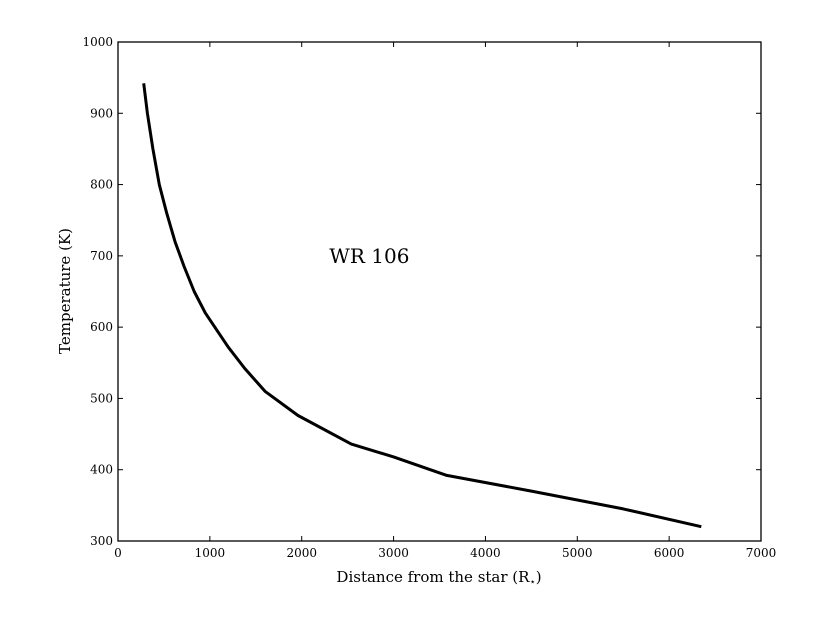 This screenshot has width=830, height=623. What do you see at coordinates (669, 553) in the screenshot?
I see `x-tick-label: 6000` at bounding box center [669, 553].